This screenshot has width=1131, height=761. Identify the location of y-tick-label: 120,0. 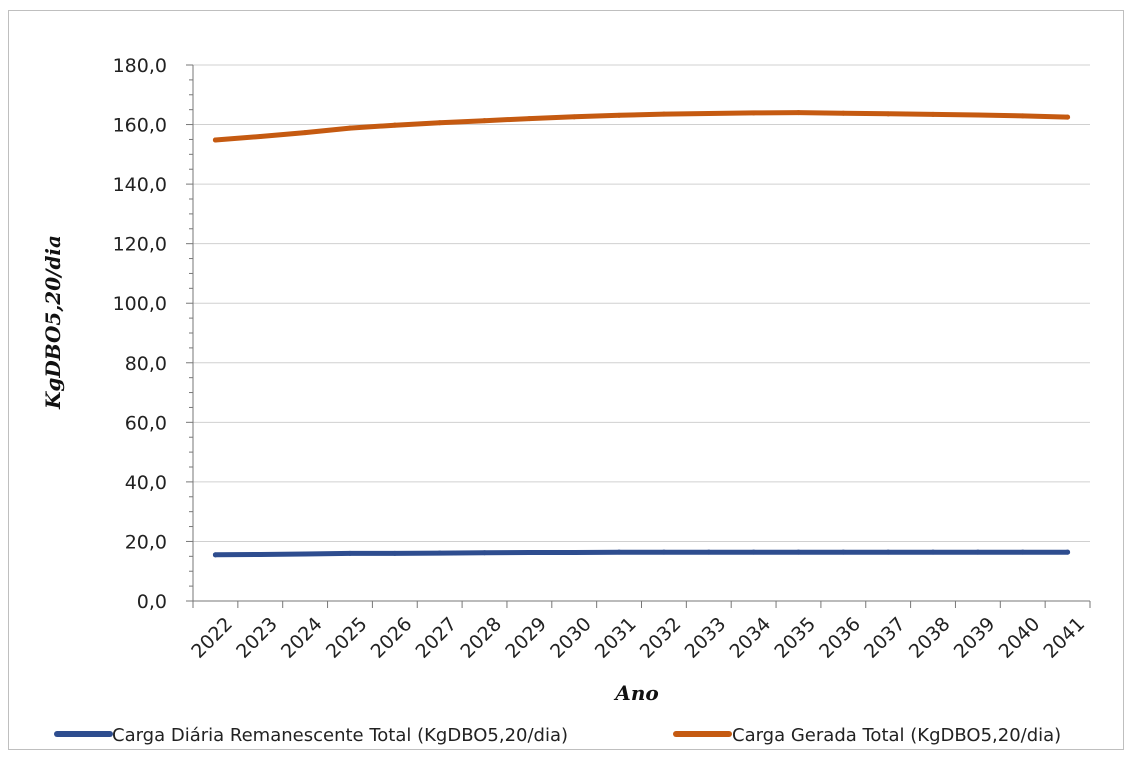
(140, 245).